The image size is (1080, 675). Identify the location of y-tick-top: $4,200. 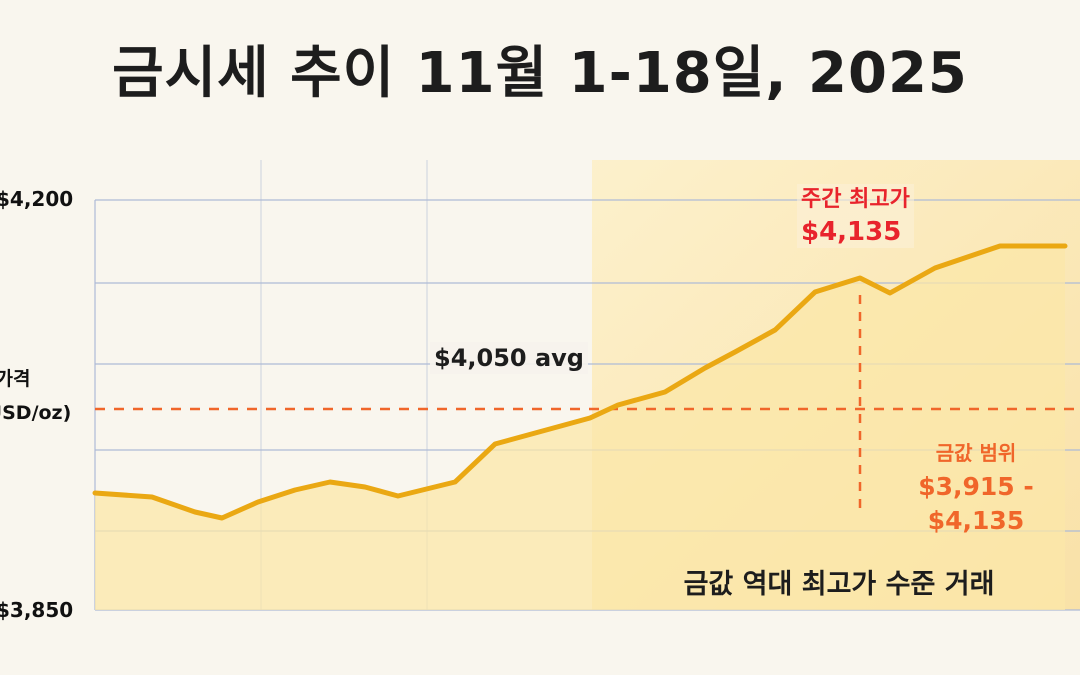
(37, 199).